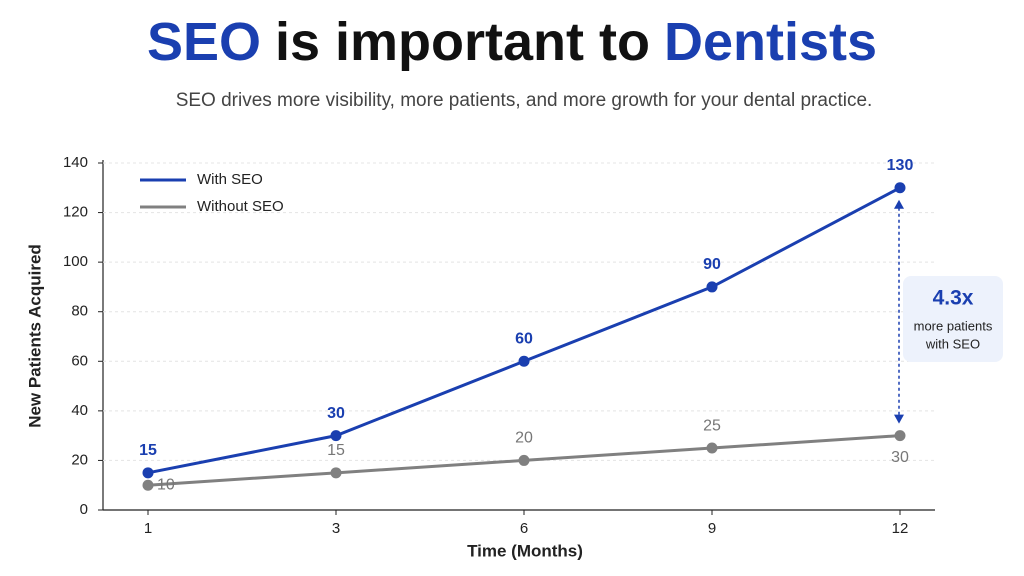  I want to click on legend-label: With SEO, so click(230, 179).